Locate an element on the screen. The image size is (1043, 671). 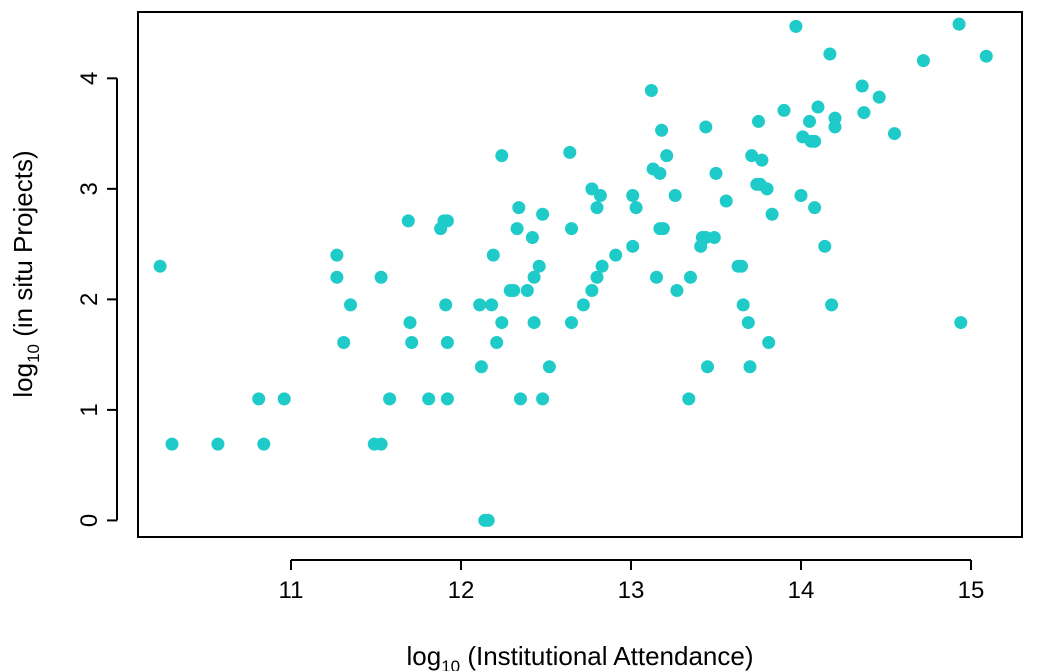
x-tick-label-2: 13 is located at coordinates (631, 590).